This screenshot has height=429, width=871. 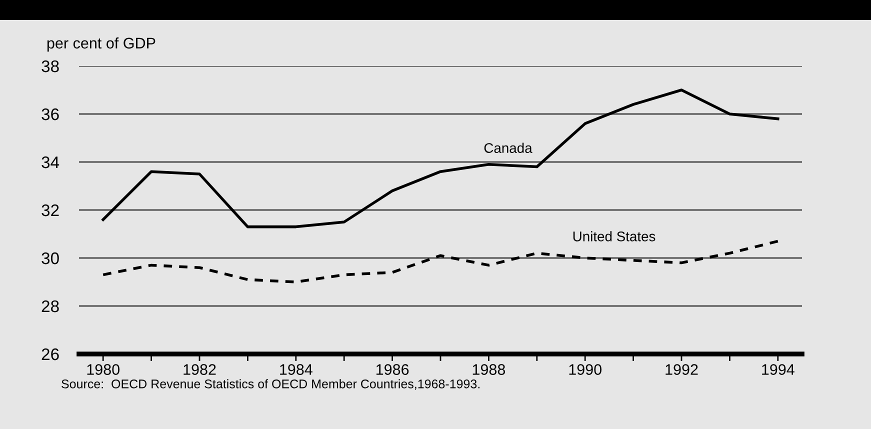 I want to click on y-tick-label: 34, so click(x=51, y=162).